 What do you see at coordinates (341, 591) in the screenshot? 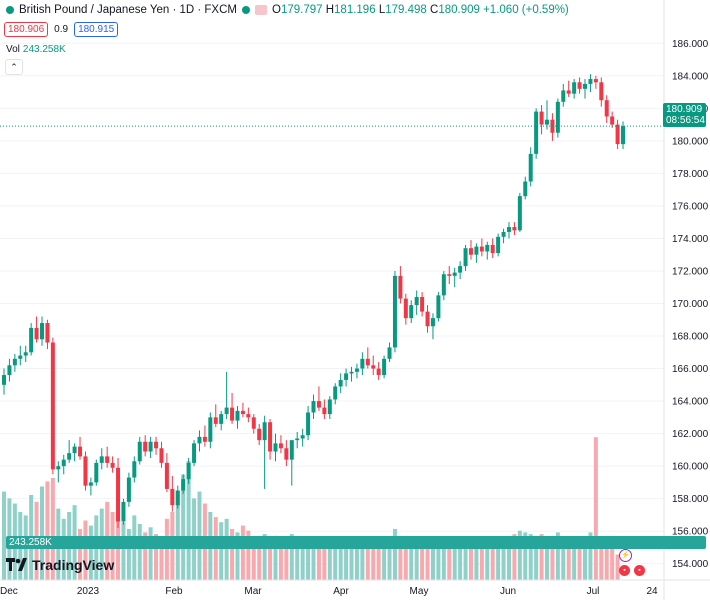
I see `time-tick-label: Apr` at bounding box center [341, 591].